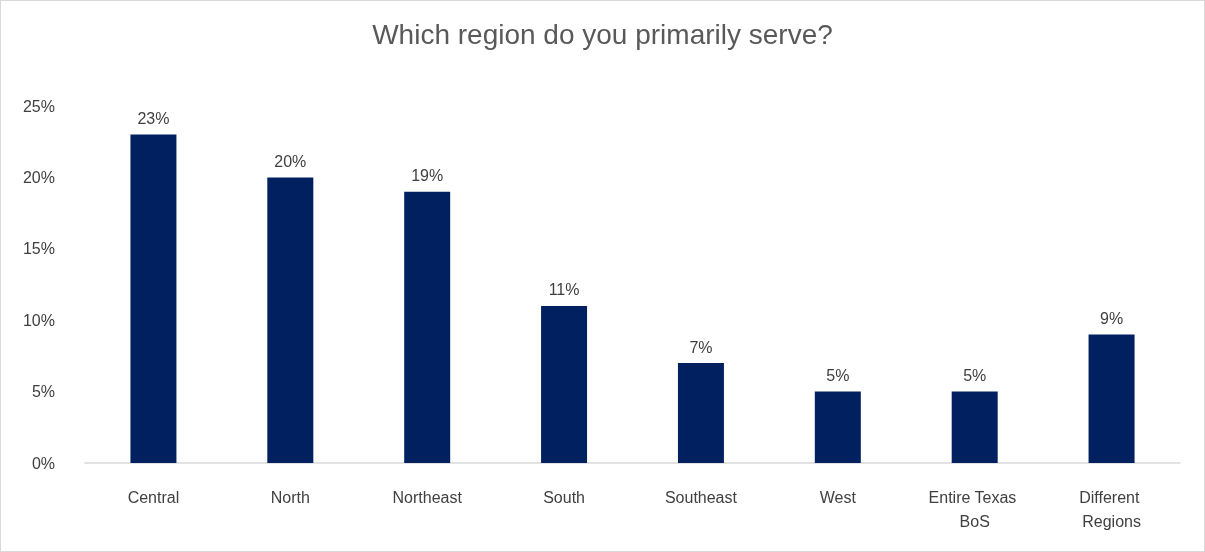 The image size is (1205, 552). Describe the element at coordinates (38, 106) in the screenshot. I see `y-tick-label: 25%` at that location.